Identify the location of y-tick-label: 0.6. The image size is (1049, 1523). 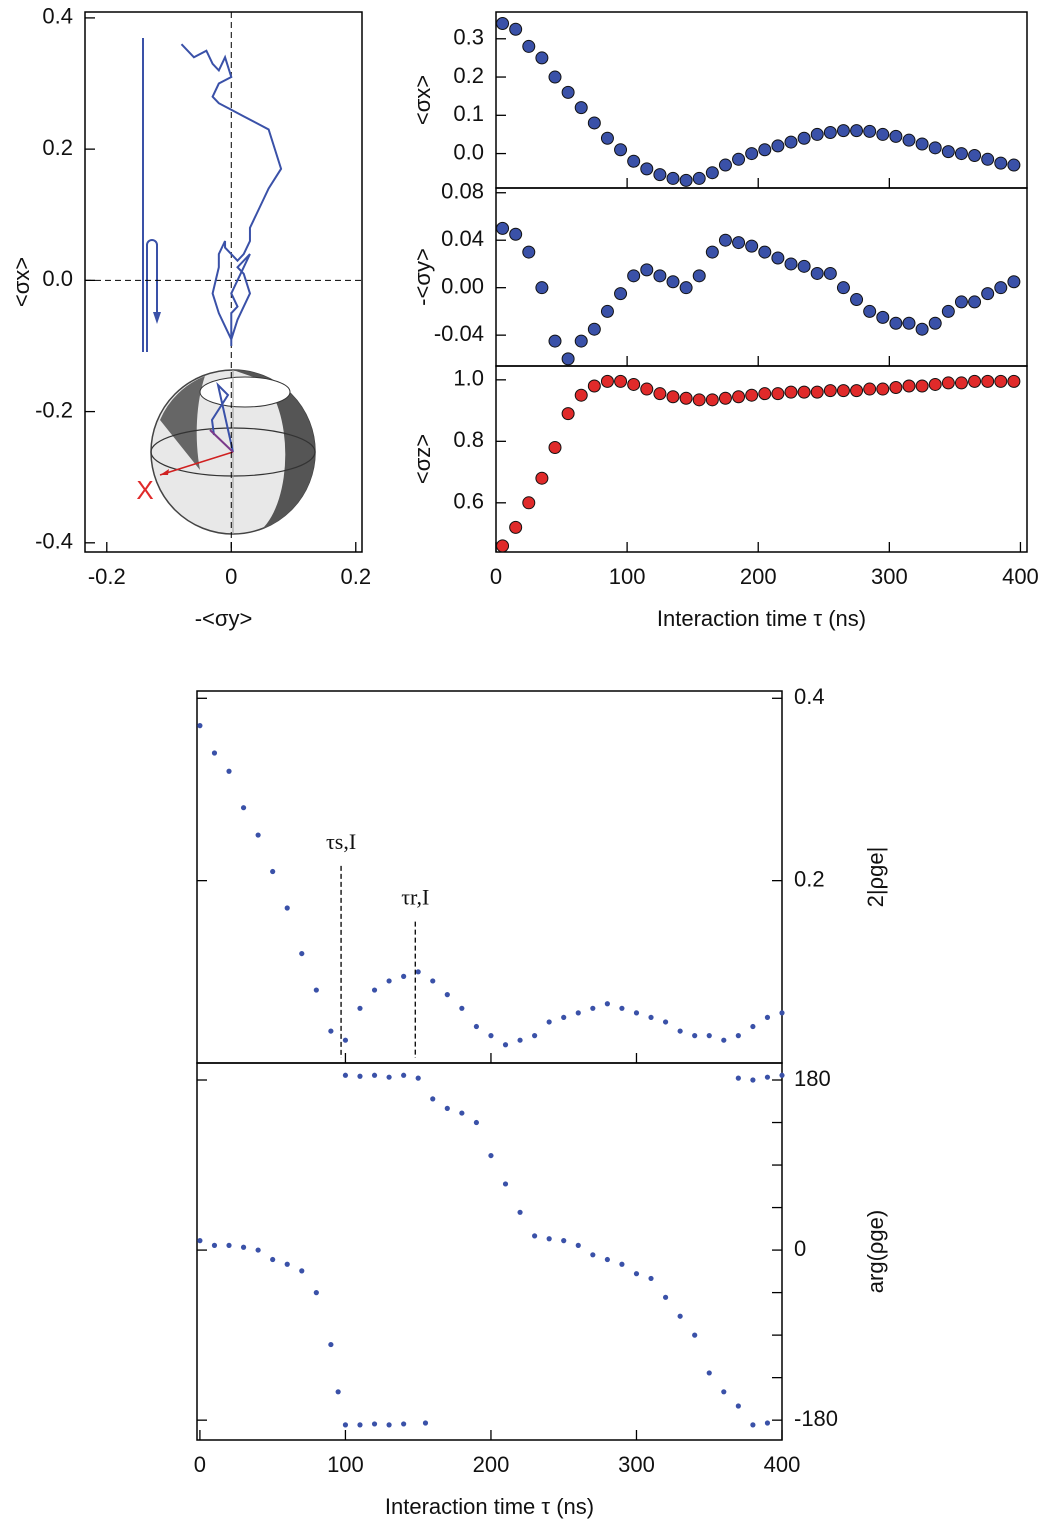
(468, 501).